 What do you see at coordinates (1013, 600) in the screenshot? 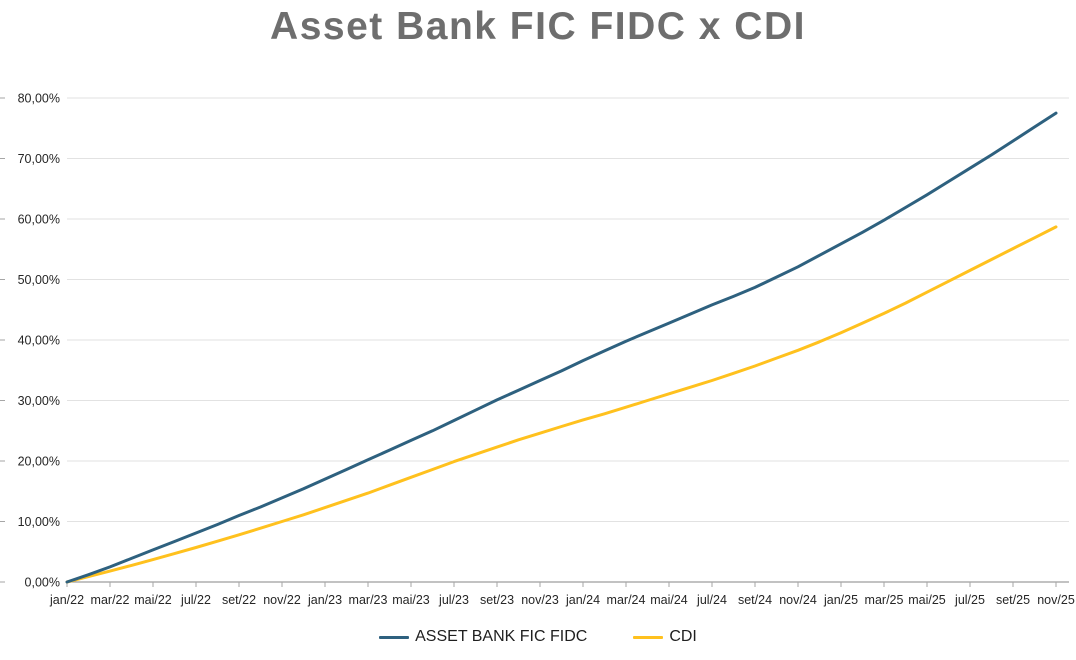
I see `x-axis-tick-label: set/25` at bounding box center [1013, 600].